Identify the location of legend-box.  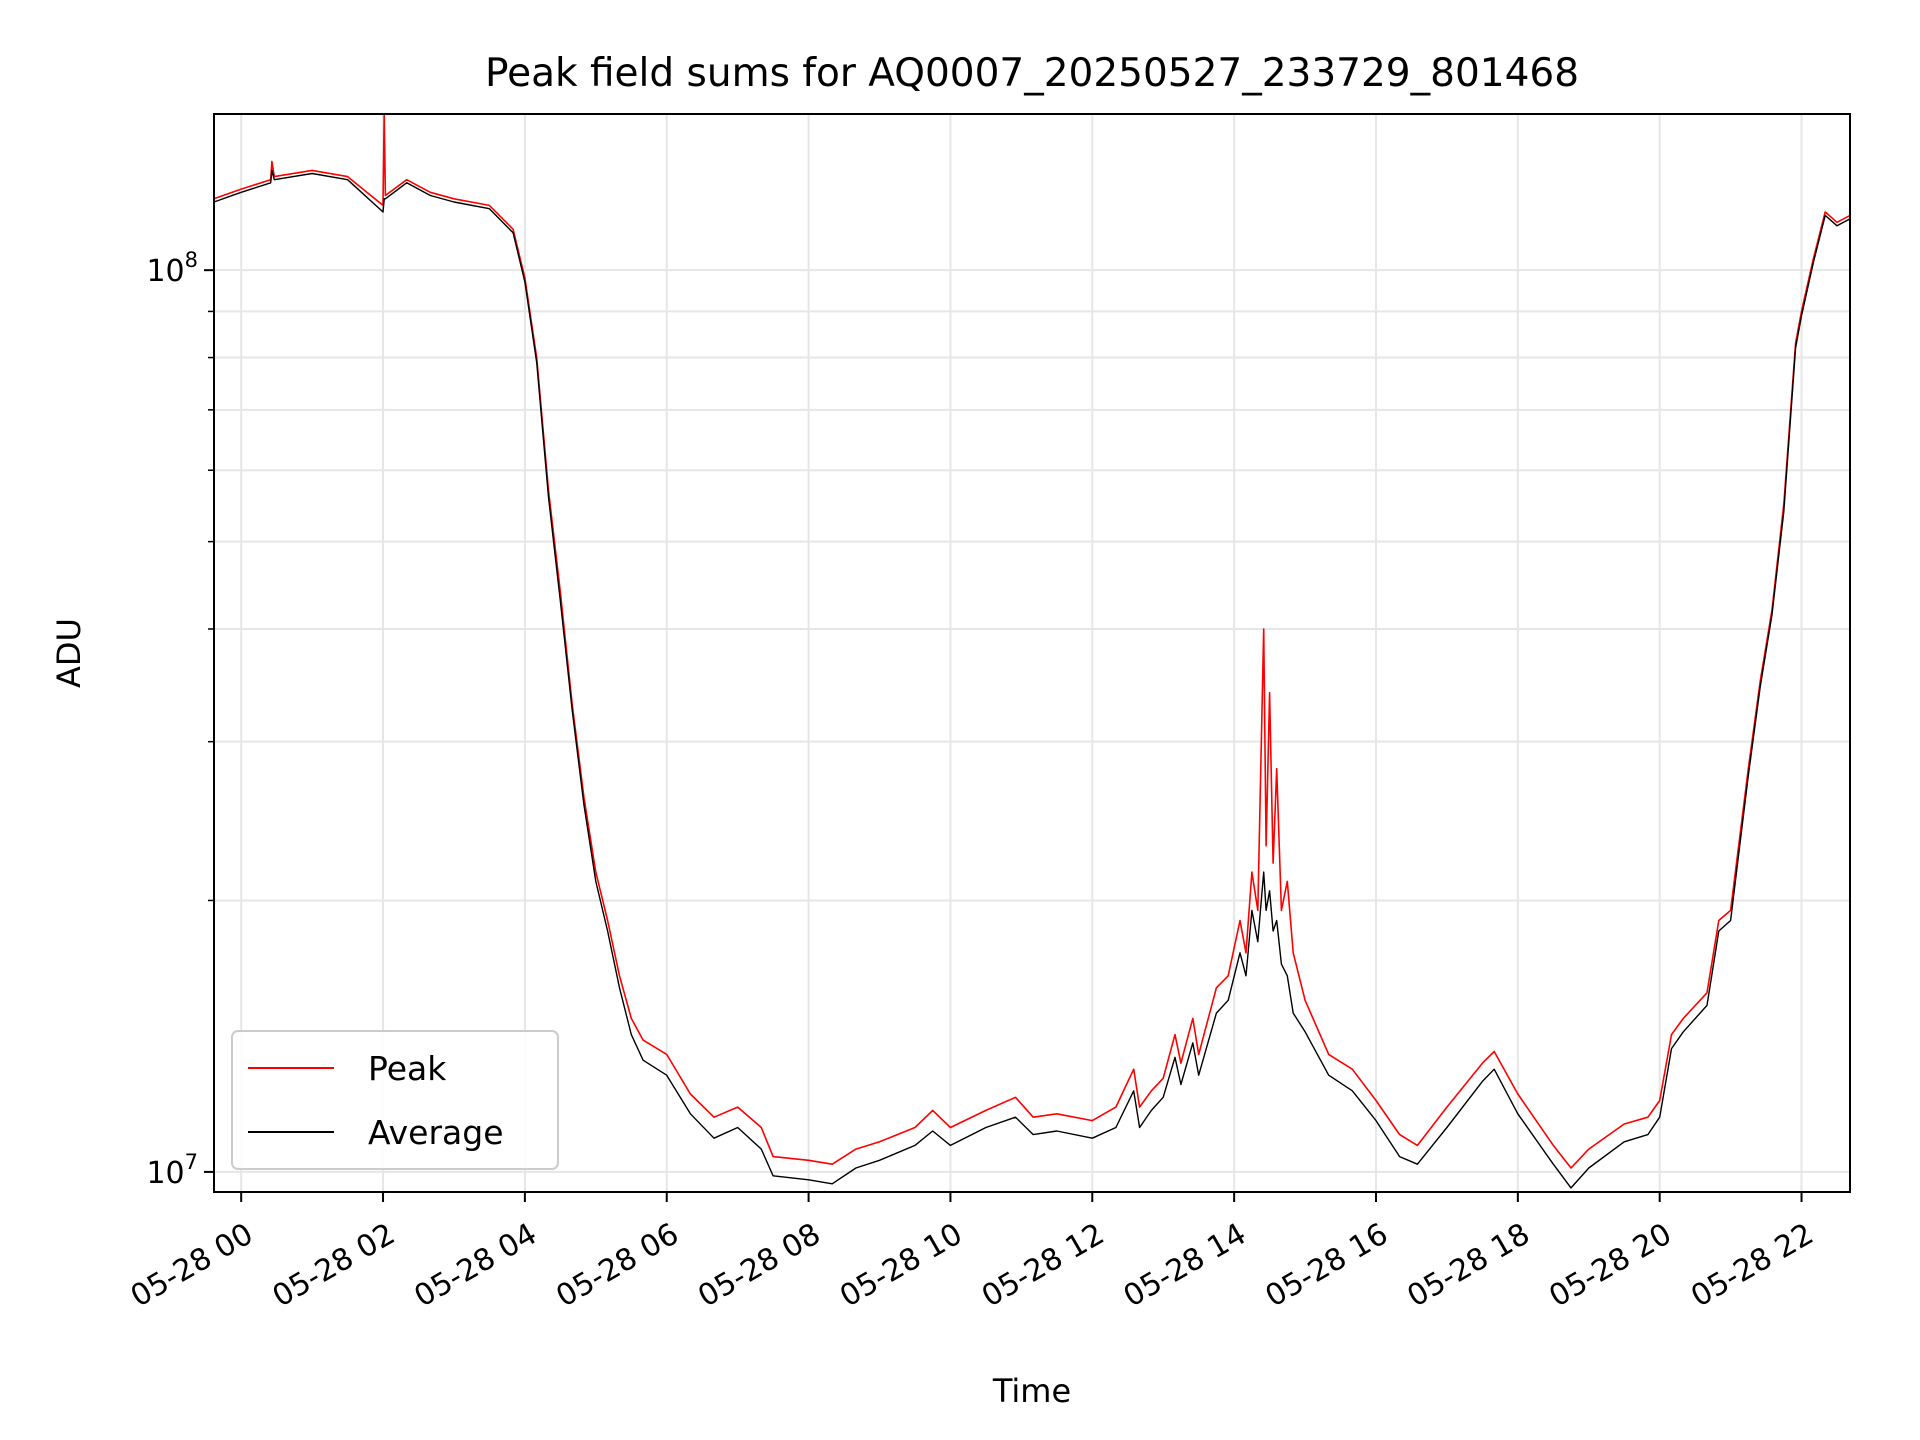
(395, 1100).